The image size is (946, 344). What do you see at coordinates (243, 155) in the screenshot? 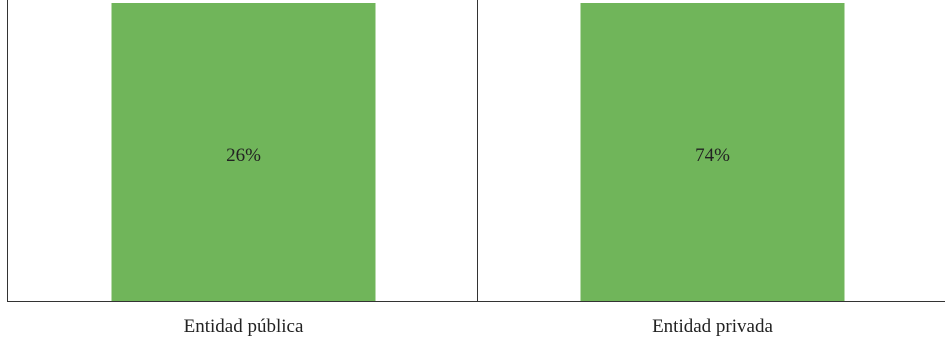
I see `bar-value-label-1: 26%` at bounding box center [243, 155].